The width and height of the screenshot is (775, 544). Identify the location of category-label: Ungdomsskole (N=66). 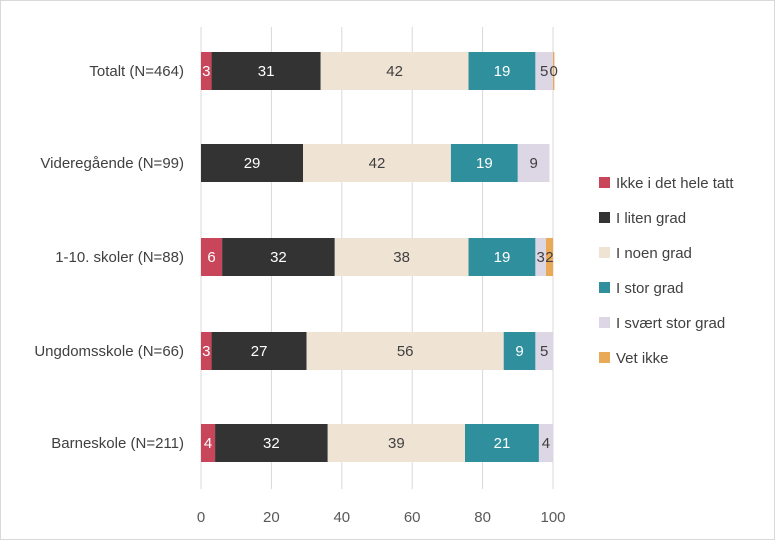
(109, 351).